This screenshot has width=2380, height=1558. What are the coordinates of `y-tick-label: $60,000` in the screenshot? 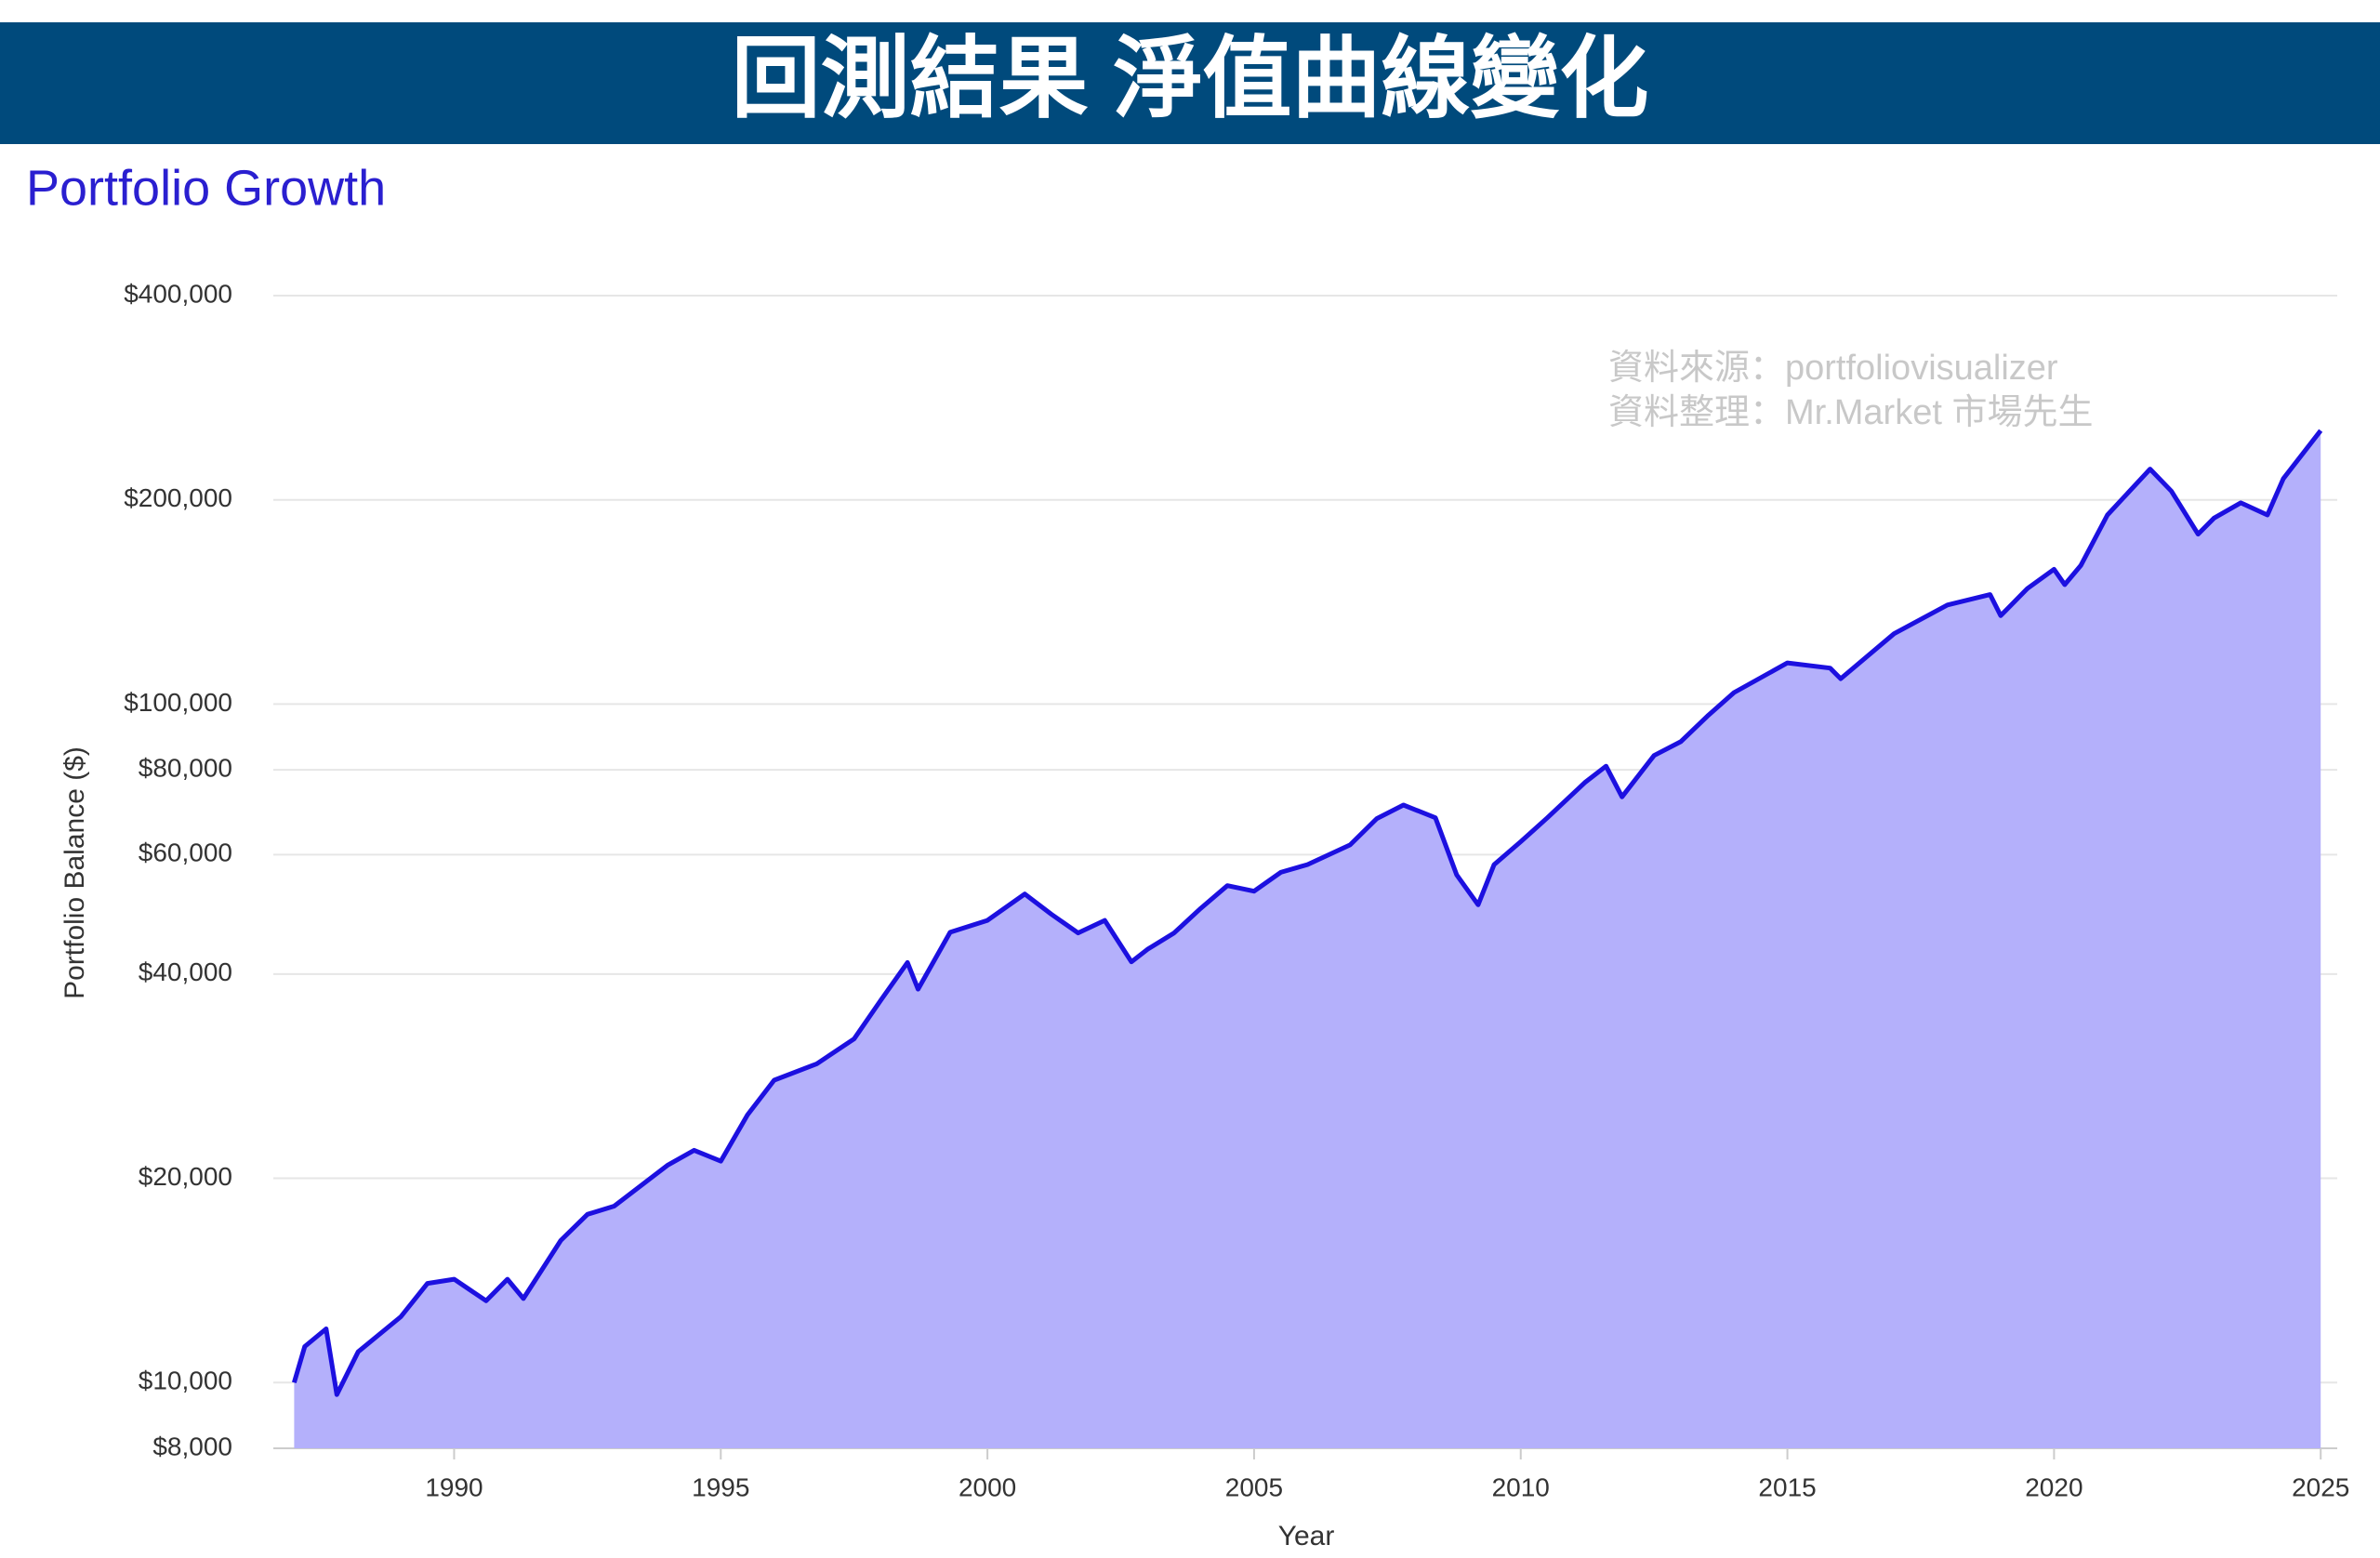 It's located at (185, 852).